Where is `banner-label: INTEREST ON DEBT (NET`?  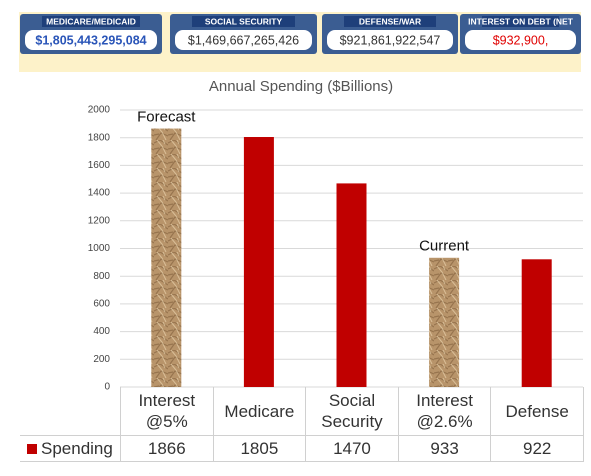
banner-label: INTEREST ON DEBT (NET is located at coordinates (521, 21).